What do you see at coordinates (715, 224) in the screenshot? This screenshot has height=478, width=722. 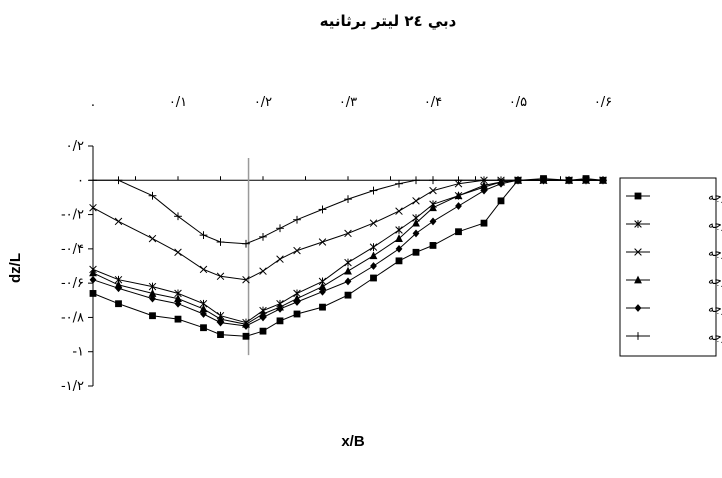 I see `legend-label: ۱۵۰درجه` at bounding box center [715, 224].